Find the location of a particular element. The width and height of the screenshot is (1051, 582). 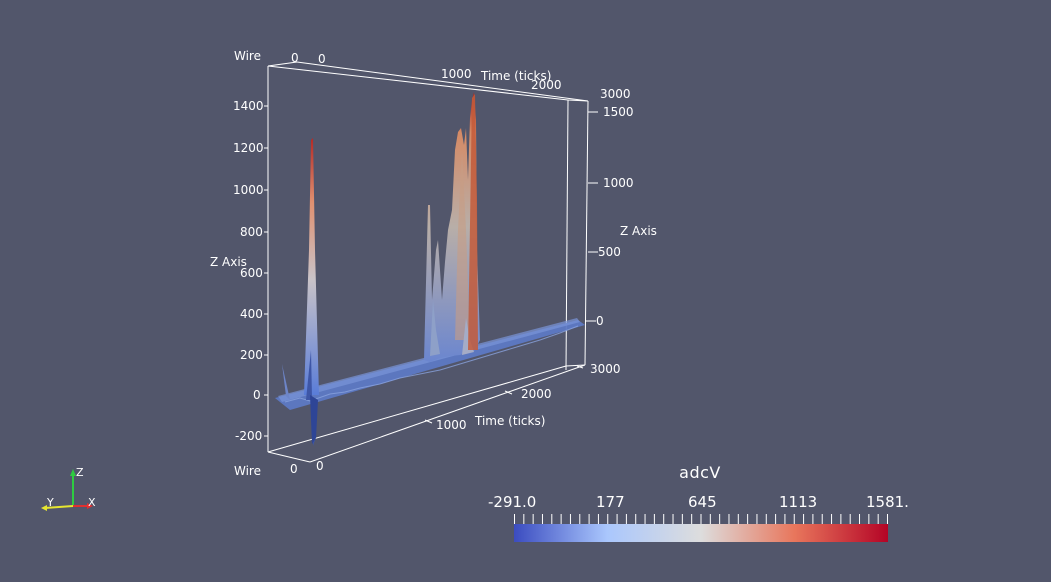

left-tick-0: 0 is located at coordinates (257, 395).